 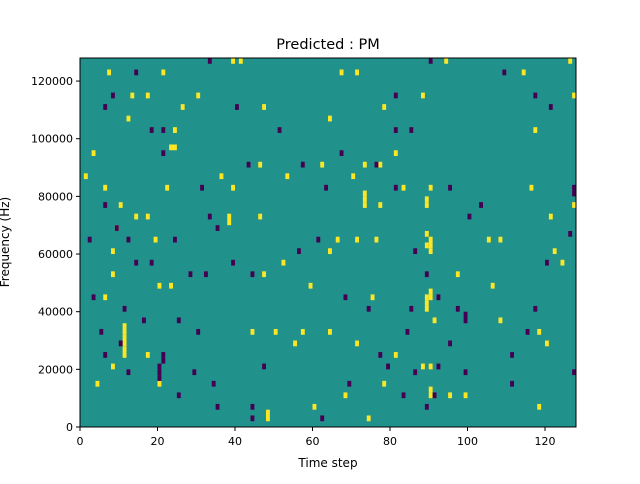 I want to click on x-tick-label: 120, so click(x=545, y=441).